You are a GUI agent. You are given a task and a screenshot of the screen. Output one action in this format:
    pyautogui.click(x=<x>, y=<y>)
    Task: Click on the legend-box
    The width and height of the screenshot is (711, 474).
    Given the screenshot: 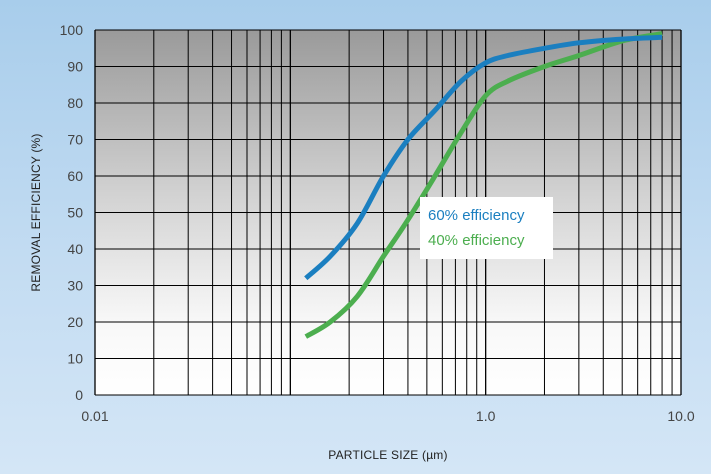 What is the action you would take?
    pyautogui.click(x=486, y=228)
    